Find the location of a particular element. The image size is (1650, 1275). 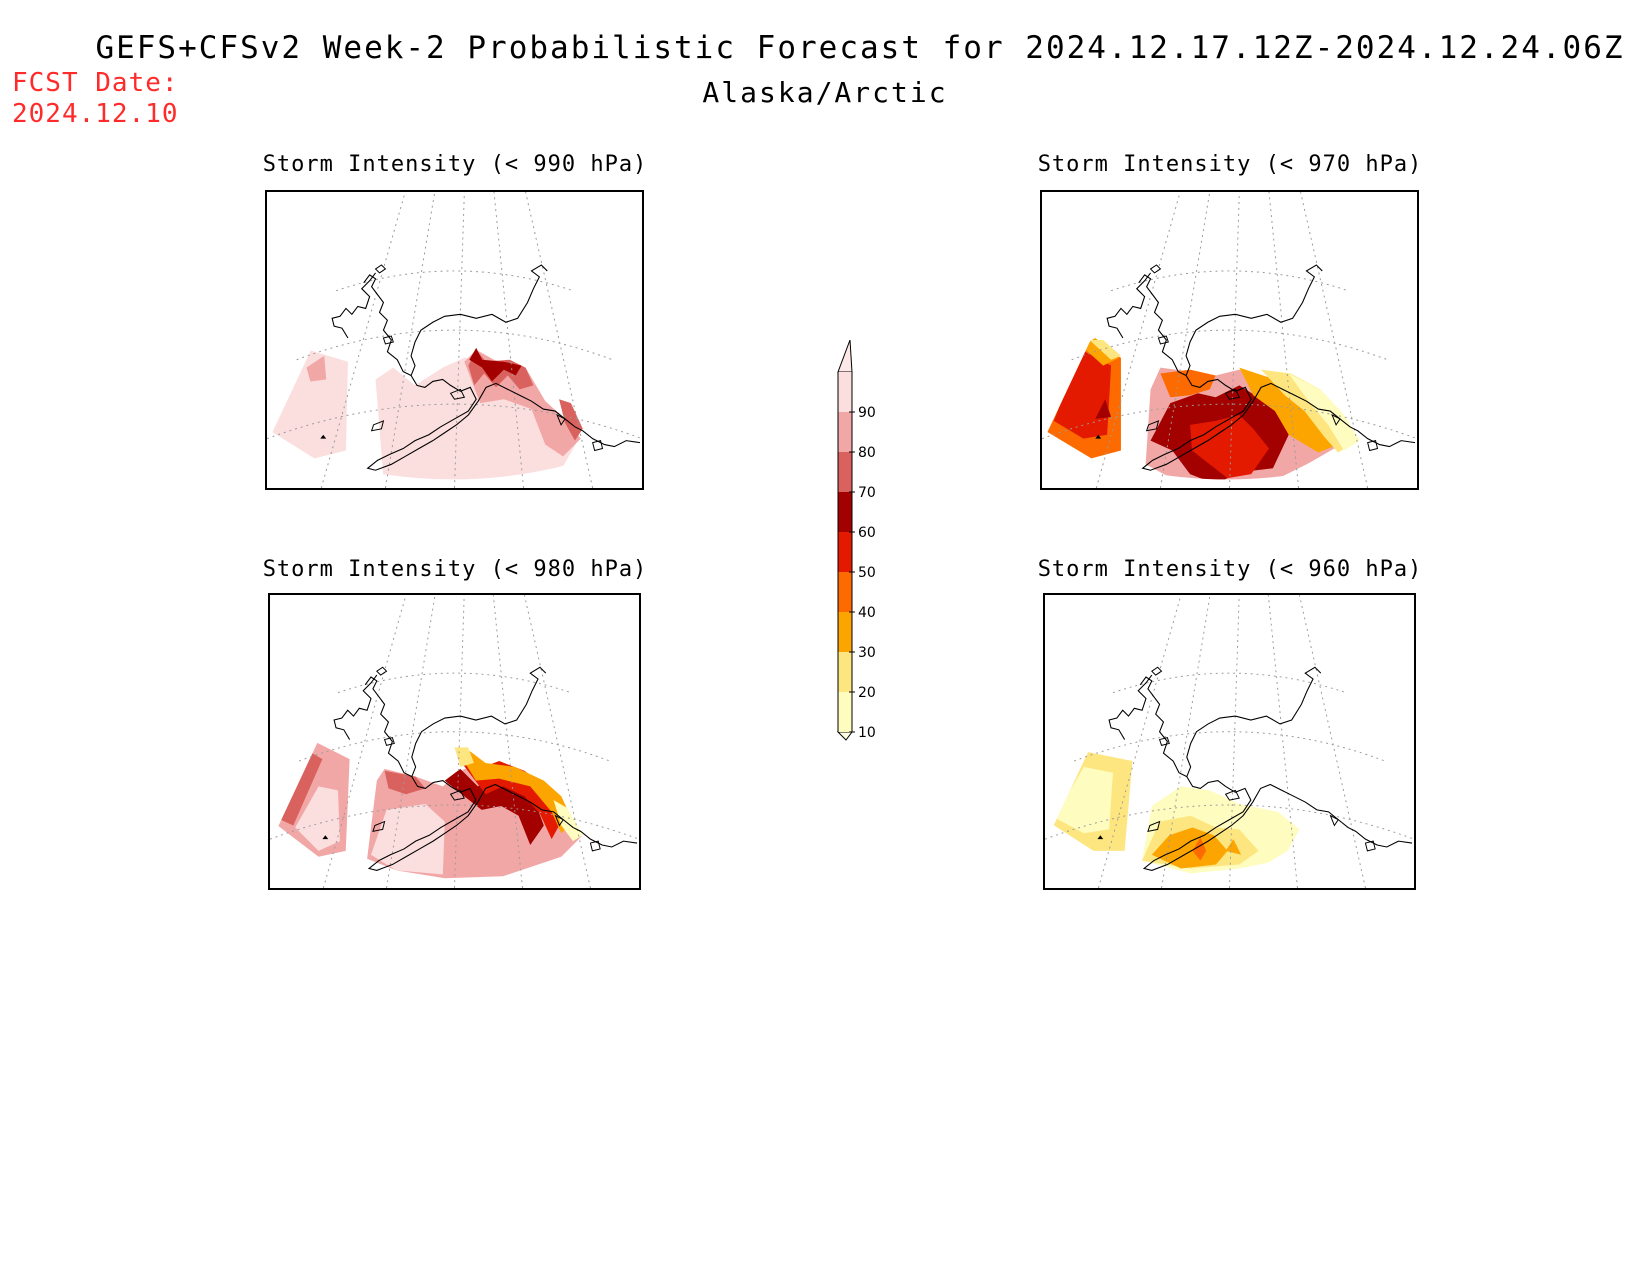

panel-title-960: Storm Intensity (< 960 hPa) is located at coordinates (1230, 569).